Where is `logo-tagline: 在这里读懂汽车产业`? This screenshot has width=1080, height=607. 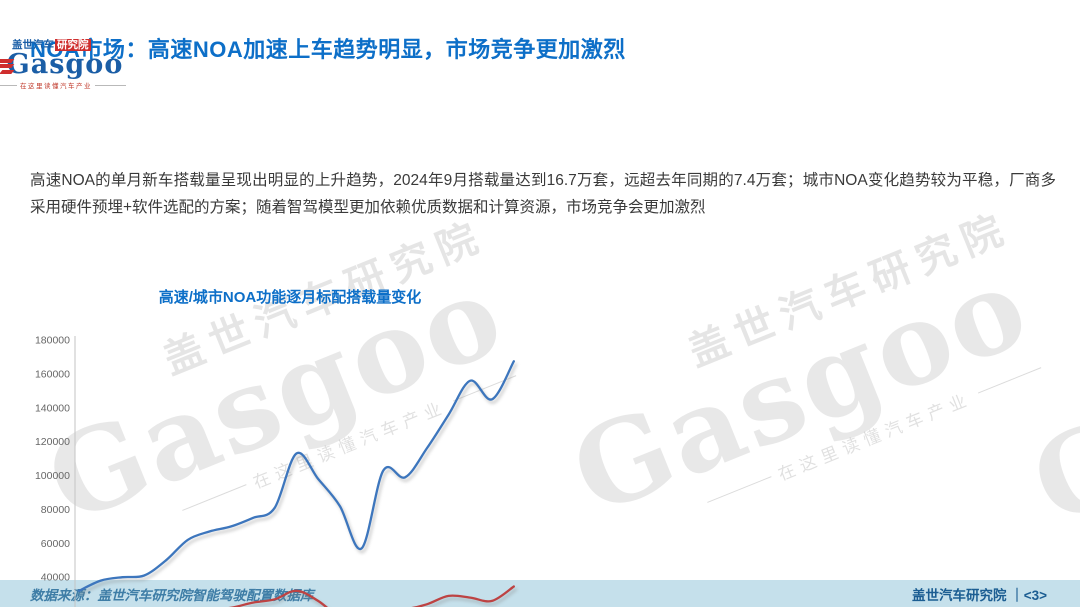 logo-tagline: 在这里读懂汽车产业 is located at coordinates (63, 85).